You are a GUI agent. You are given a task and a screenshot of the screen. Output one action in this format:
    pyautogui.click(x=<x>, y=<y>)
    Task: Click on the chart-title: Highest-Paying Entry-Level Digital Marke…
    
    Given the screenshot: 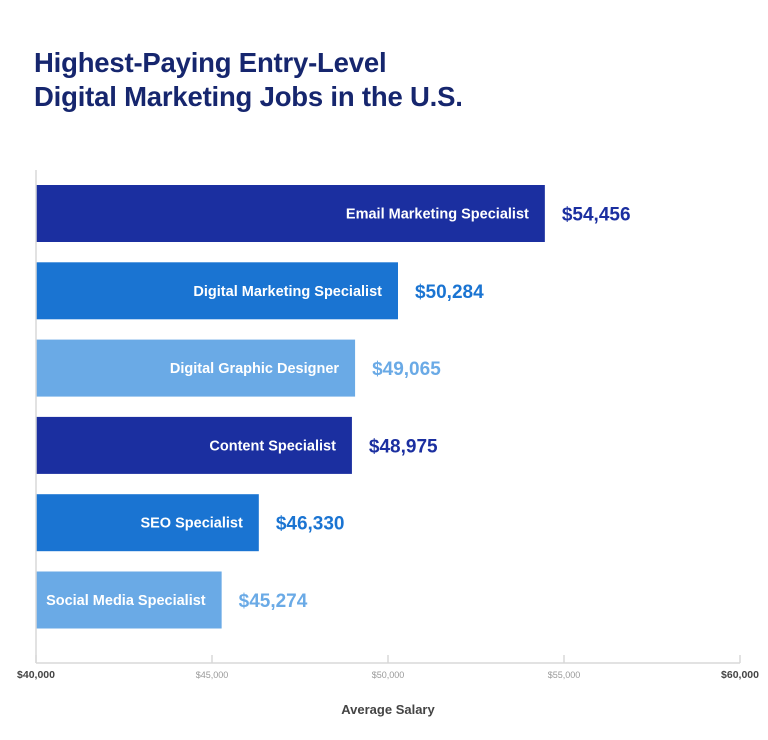 What is the action you would take?
    pyautogui.click(x=248, y=80)
    